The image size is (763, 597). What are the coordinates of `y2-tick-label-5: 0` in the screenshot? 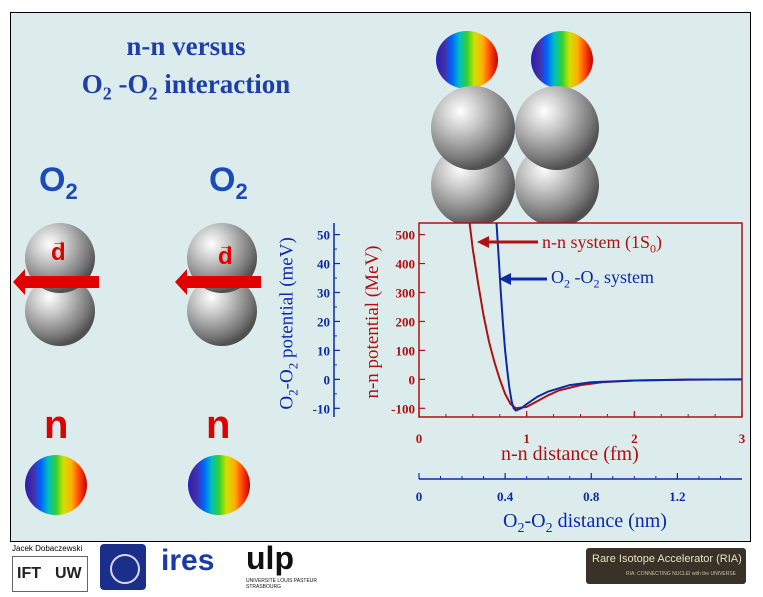 It's located at (327, 379).